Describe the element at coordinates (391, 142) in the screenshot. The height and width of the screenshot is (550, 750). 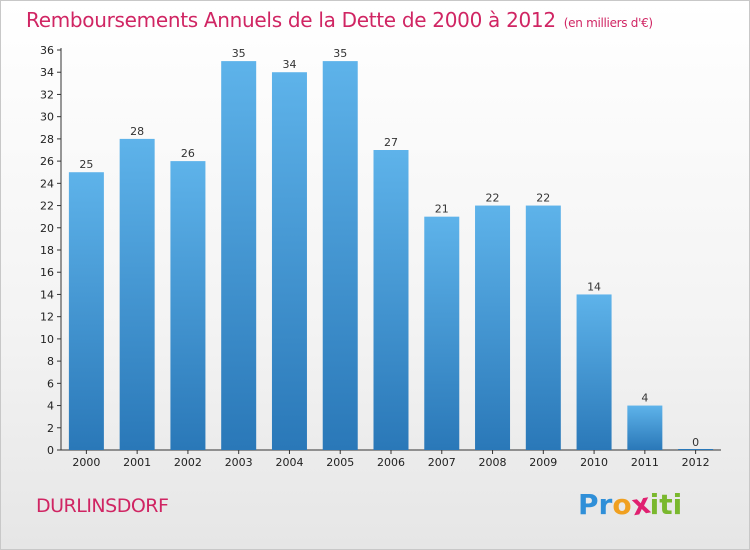
I see `data-label: 27` at that location.